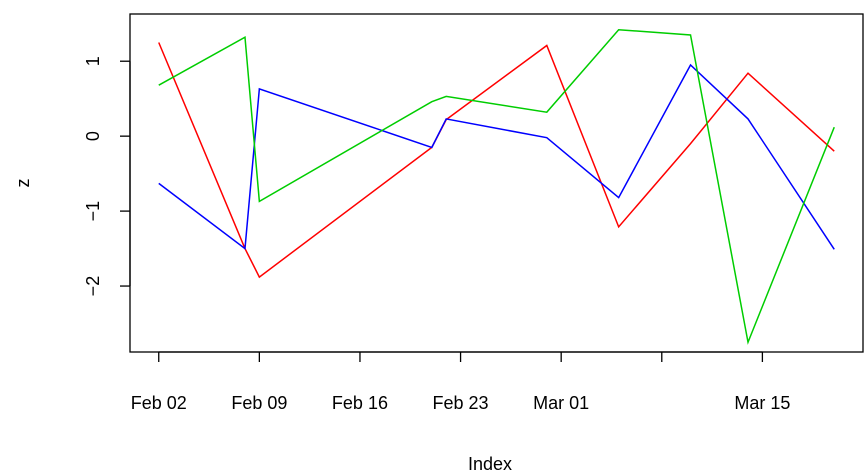 This screenshot has width=866, height=474. Describe the element at coordinates (23, 183) in the screenshot. I see `y-axis-label: z` at that location.